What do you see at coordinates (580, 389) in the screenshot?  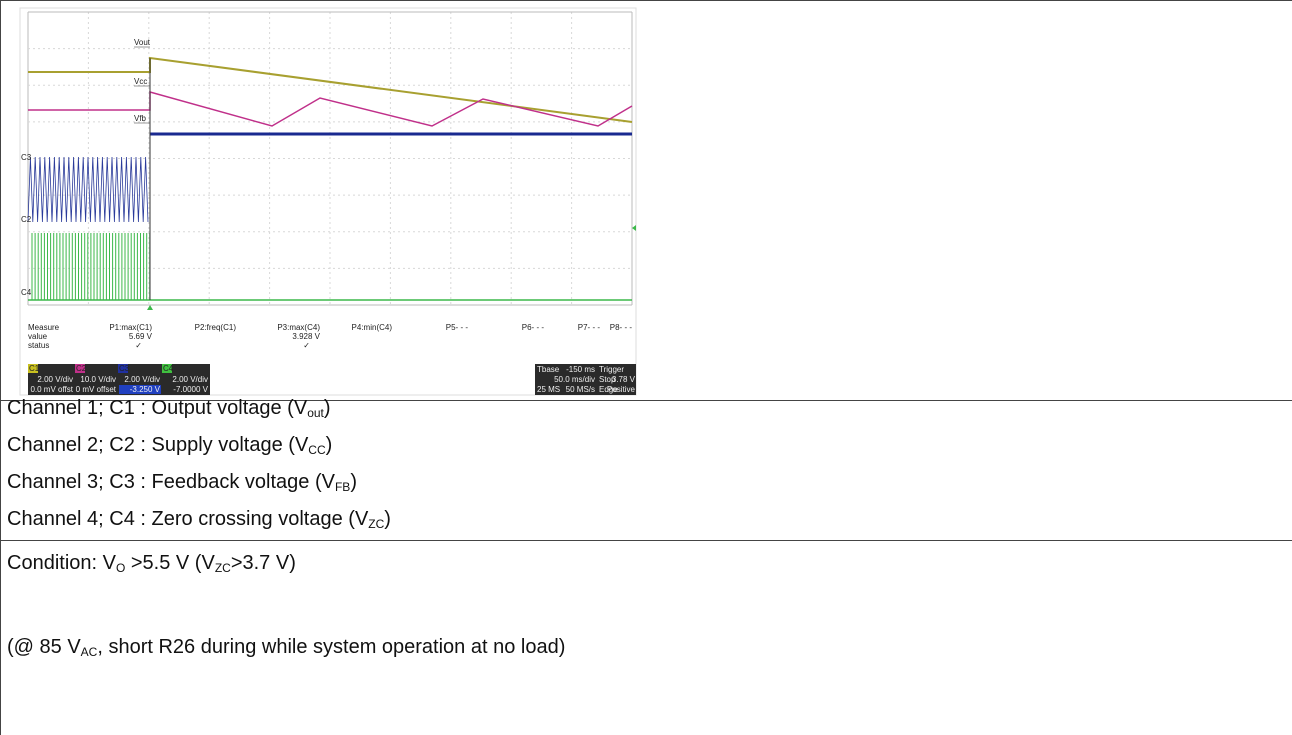 I see `timebase-text: 50 MS/s` at bounding box center [580, 389].